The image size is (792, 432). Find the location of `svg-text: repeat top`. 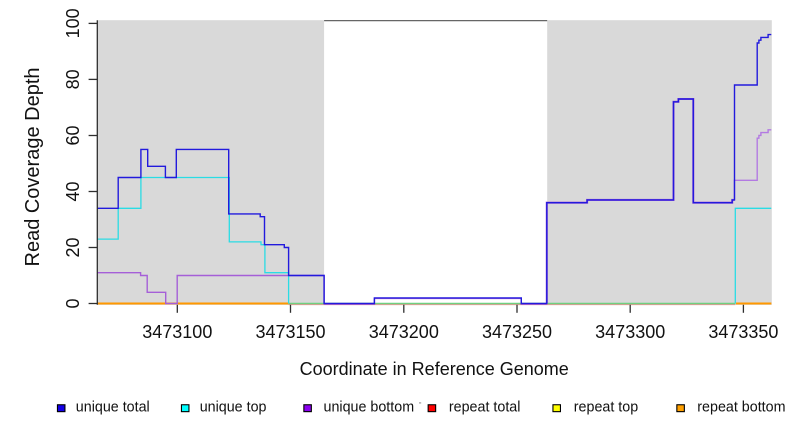

svg-text: repeat top is located at coordinates (606, 408).